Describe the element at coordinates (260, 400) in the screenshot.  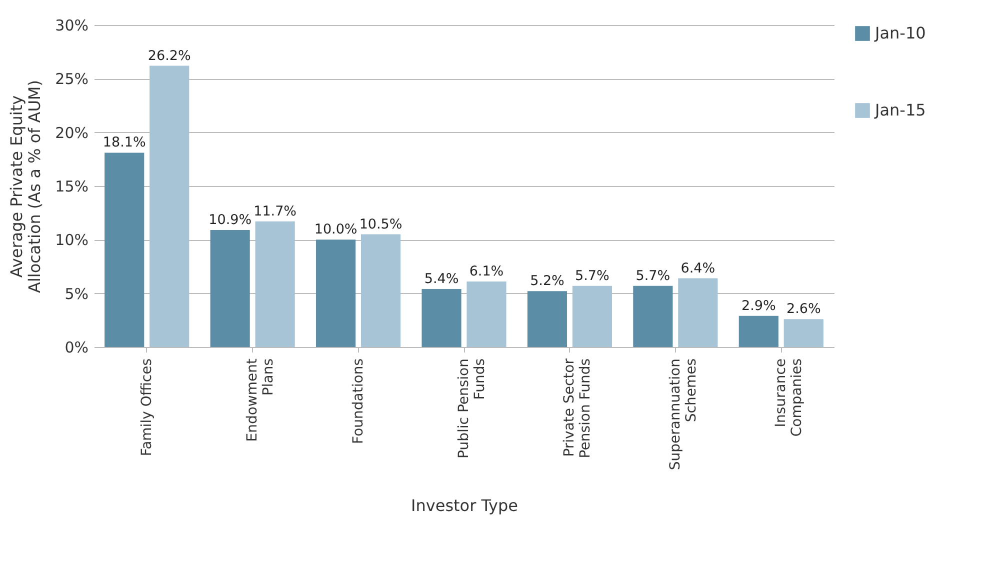
I see `x-tick-label: Endowment Plans` at that location.